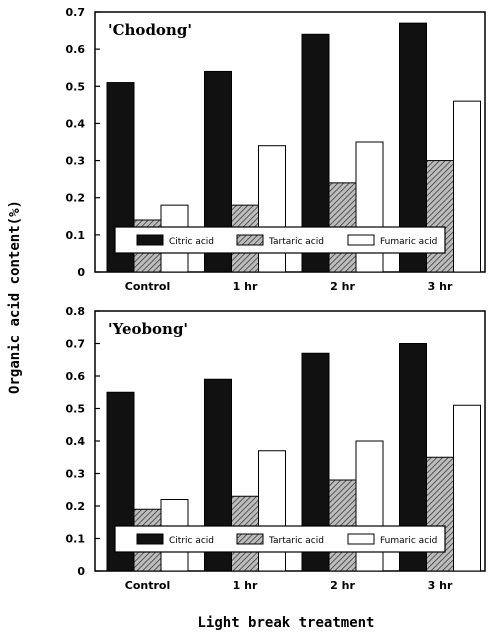 The width and height of the screenshot is (491, 635). What do you see at coordinates (272, 511) in the screenshot?
I see `fumaric-bar-1-hr` at bounding box center [272, 511].